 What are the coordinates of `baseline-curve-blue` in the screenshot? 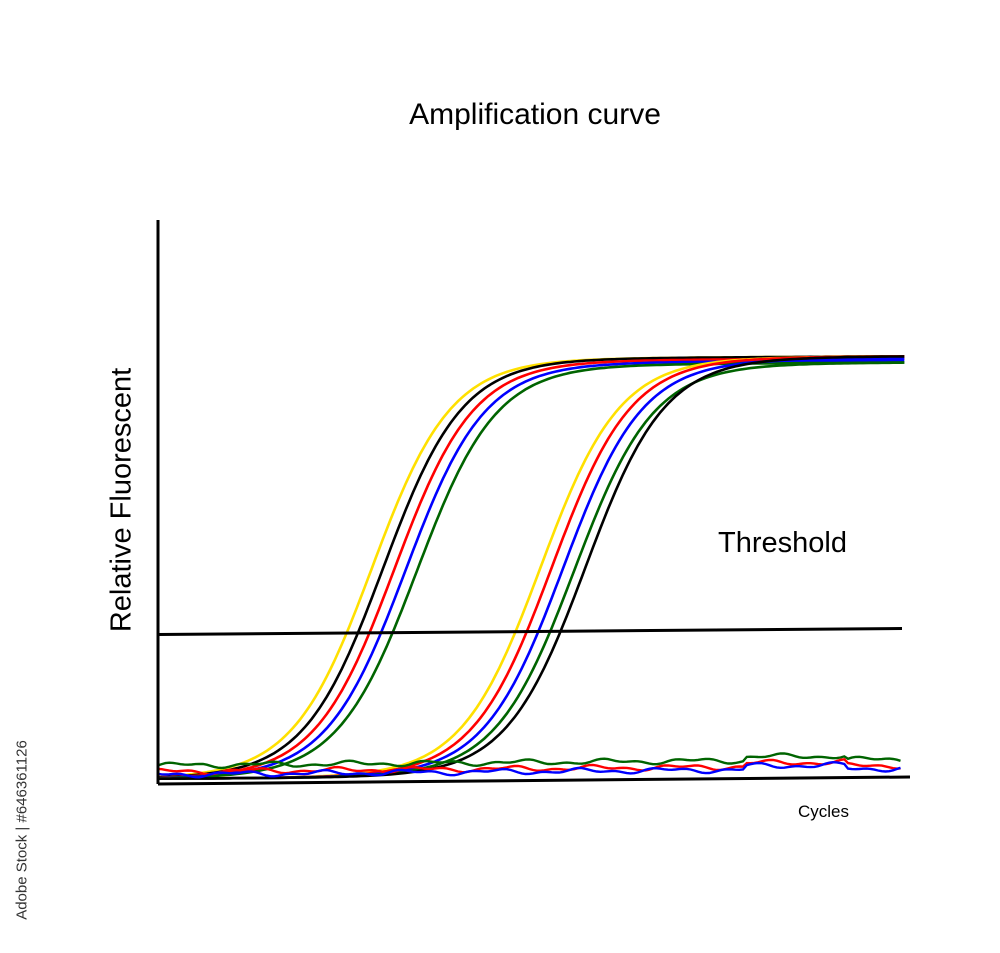 It's located at (529, 769).